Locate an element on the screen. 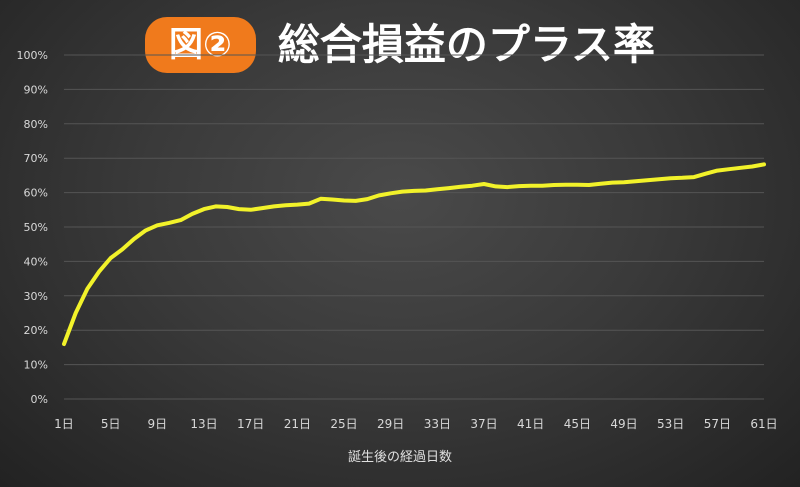 This screenshot has height=487, width=800. figure-badge: 図② is located at coordinates (200, 45).